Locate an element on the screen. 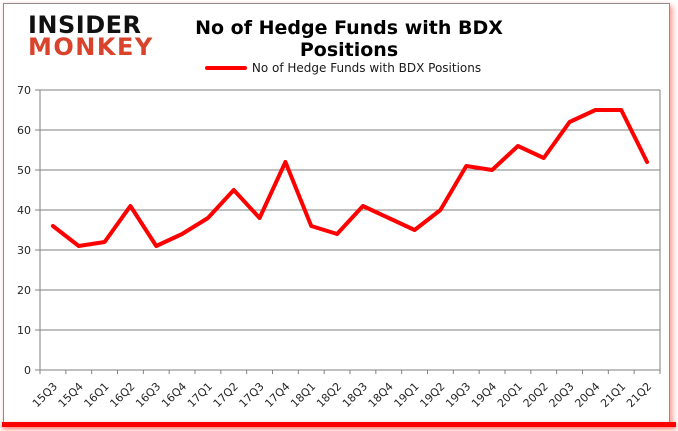  x-tick-label: 19Q4 is located at coordinates (484, 395).